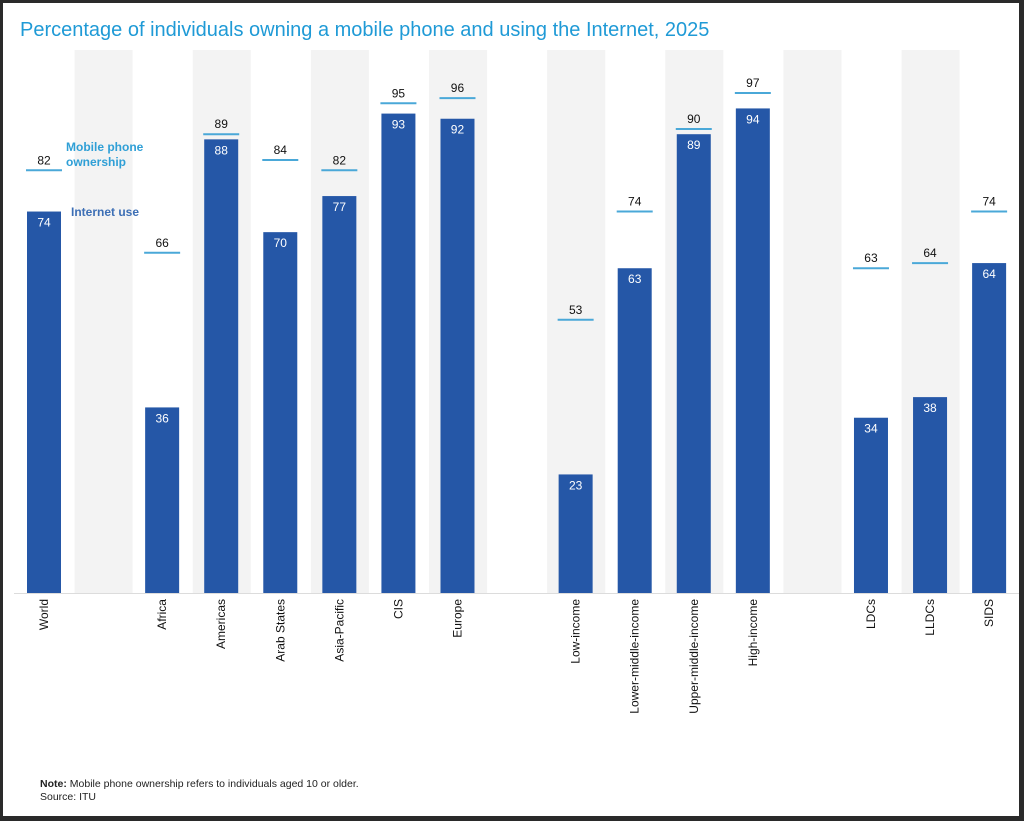 The image size is (1024, 821). Describe the element at coordinates (53, 784) in the screenshot. I see `note-label: Note:` at that location.